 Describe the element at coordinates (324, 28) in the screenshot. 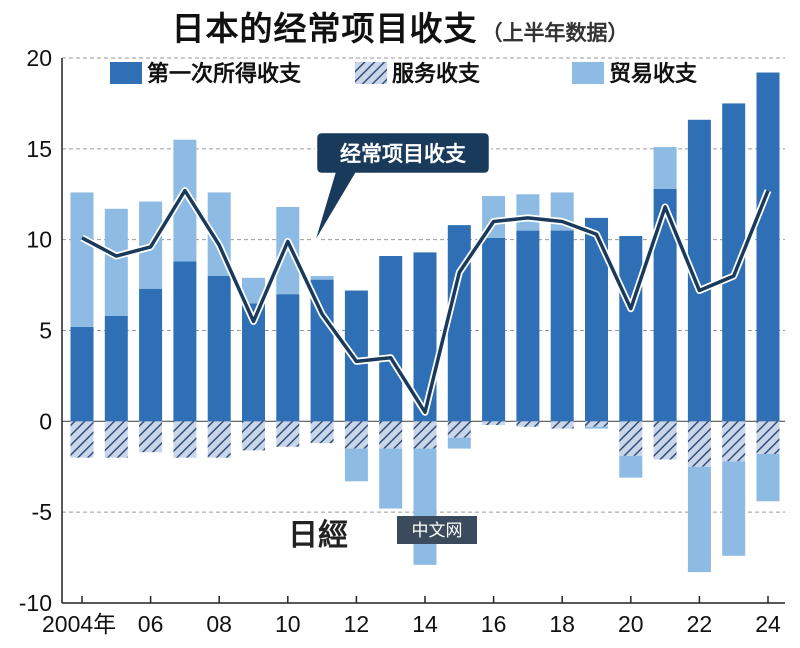

I see `chart-title: 日本的经常项目收支` at that location.